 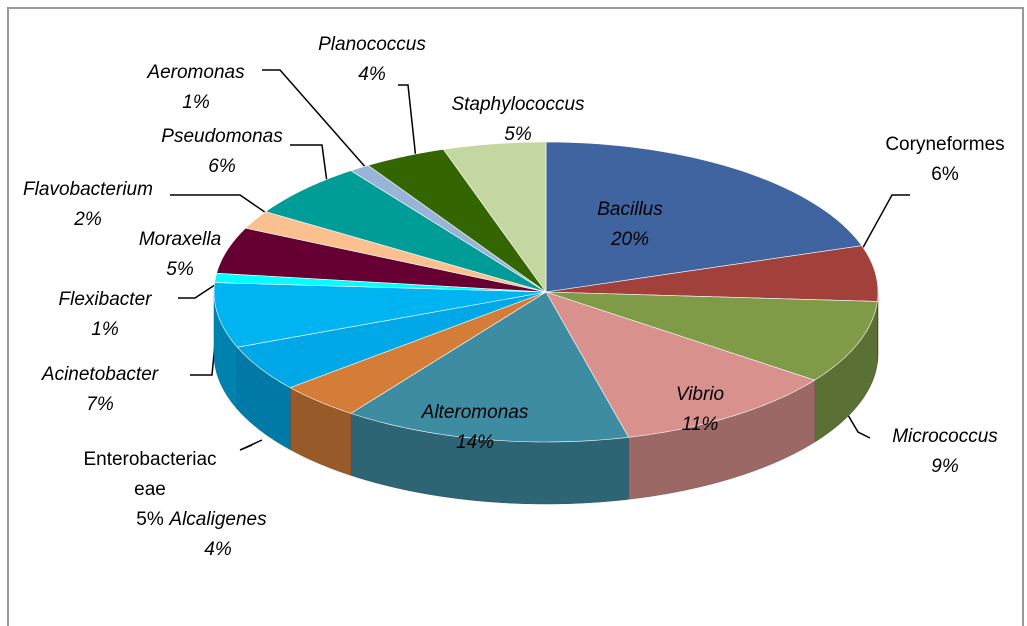 What do you see at coordinates (372, 44) in the screenshot?
I see `category-name: Planococcus` at bounding box center [372, 44].